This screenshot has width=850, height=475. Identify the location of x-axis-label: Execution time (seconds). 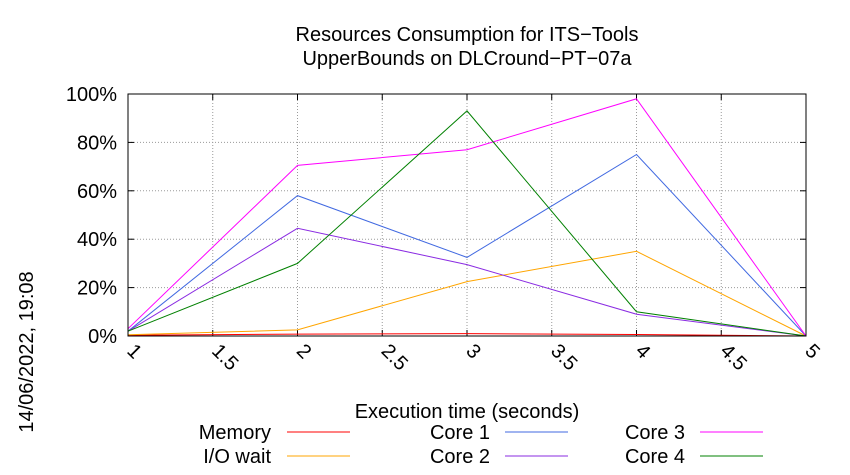
(467, 412).